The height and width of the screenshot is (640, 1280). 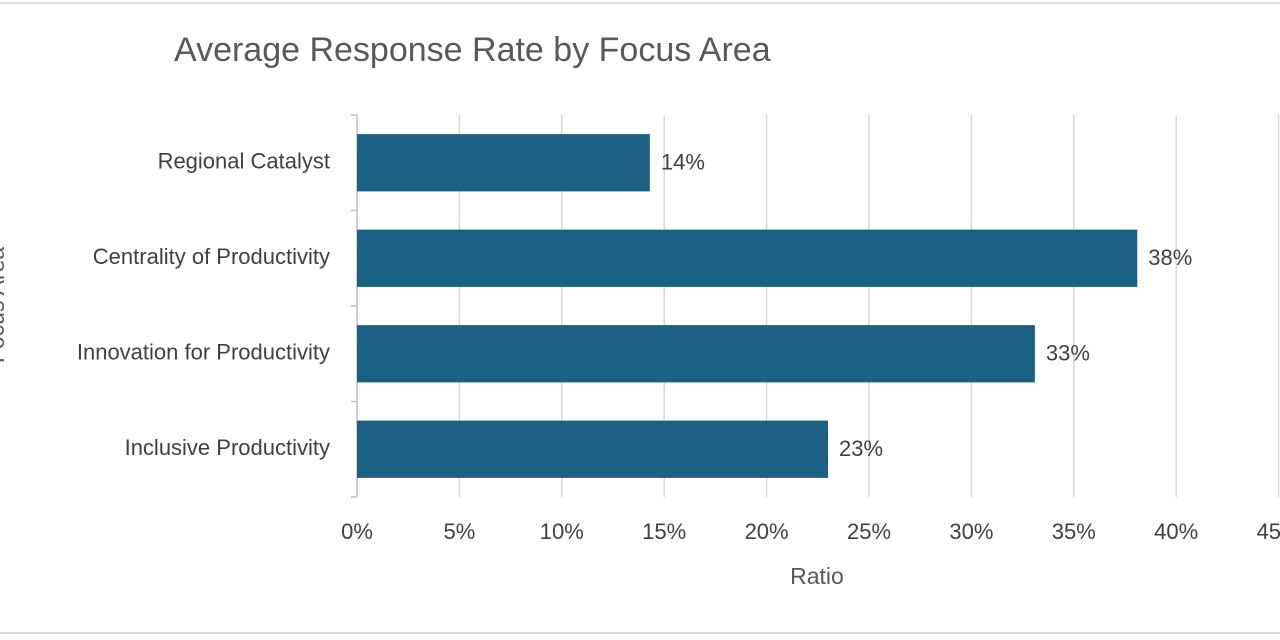 What do you see at coordinates (4, 305) in the screenshot?
I see `y-axis-title: Focus Area` at bounding box center [4, 305].